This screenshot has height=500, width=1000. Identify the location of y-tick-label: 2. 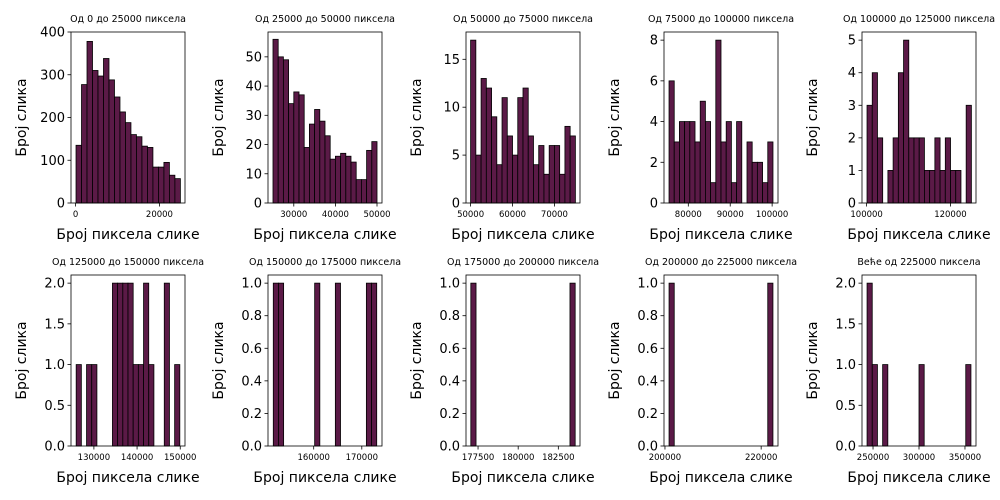
(654, 163).